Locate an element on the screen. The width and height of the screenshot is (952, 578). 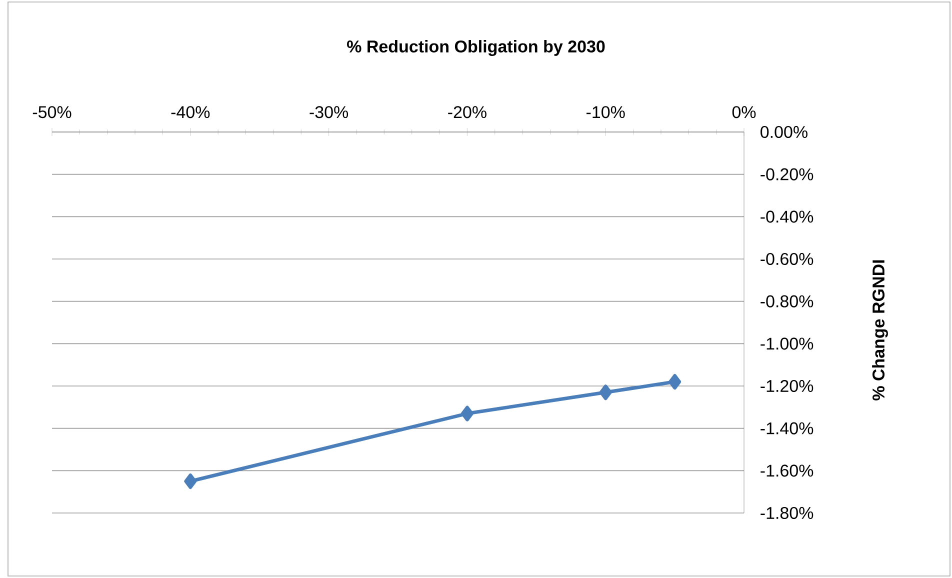
y-tick-label: -1.00% is located at coordinates (787, 344).